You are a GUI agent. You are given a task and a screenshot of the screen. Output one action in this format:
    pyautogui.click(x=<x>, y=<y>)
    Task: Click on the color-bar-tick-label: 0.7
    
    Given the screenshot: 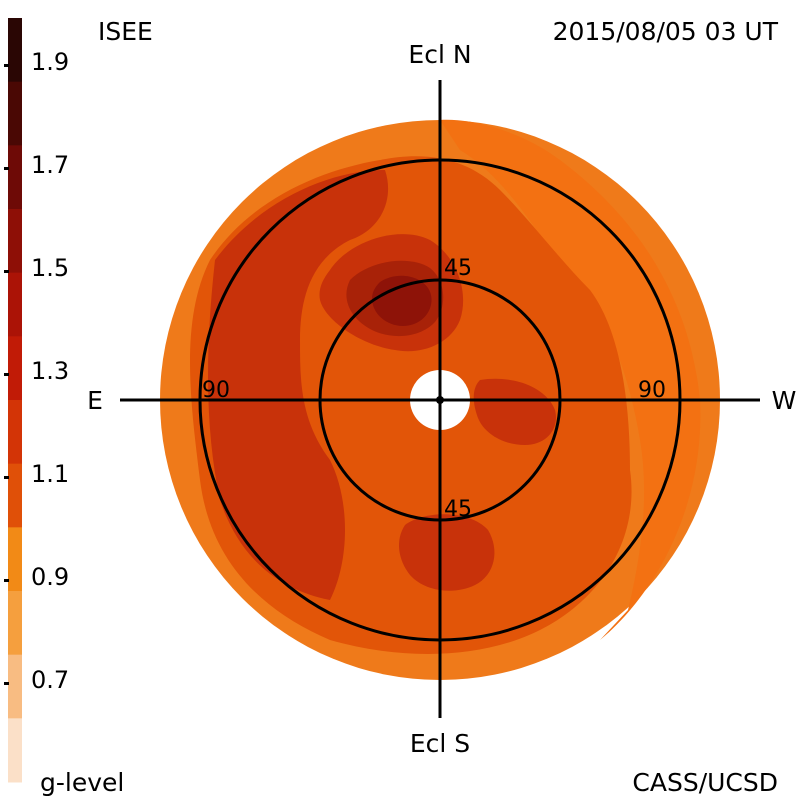 What is the action you would take?
    pyautogui.click(x=50, y=680)
    